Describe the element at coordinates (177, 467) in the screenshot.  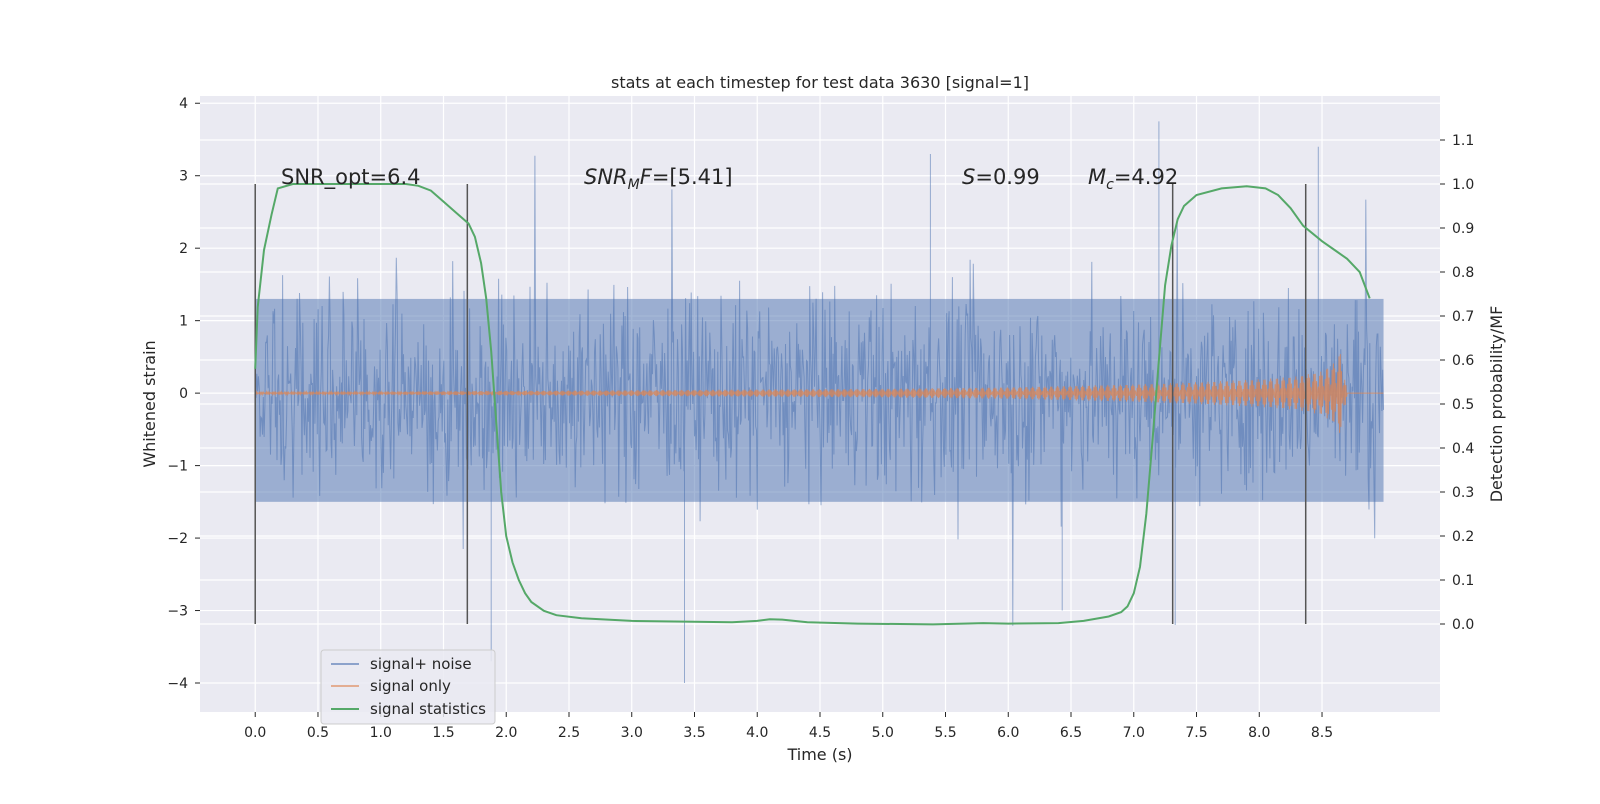
I see `y-tick-label: −1` at that location.